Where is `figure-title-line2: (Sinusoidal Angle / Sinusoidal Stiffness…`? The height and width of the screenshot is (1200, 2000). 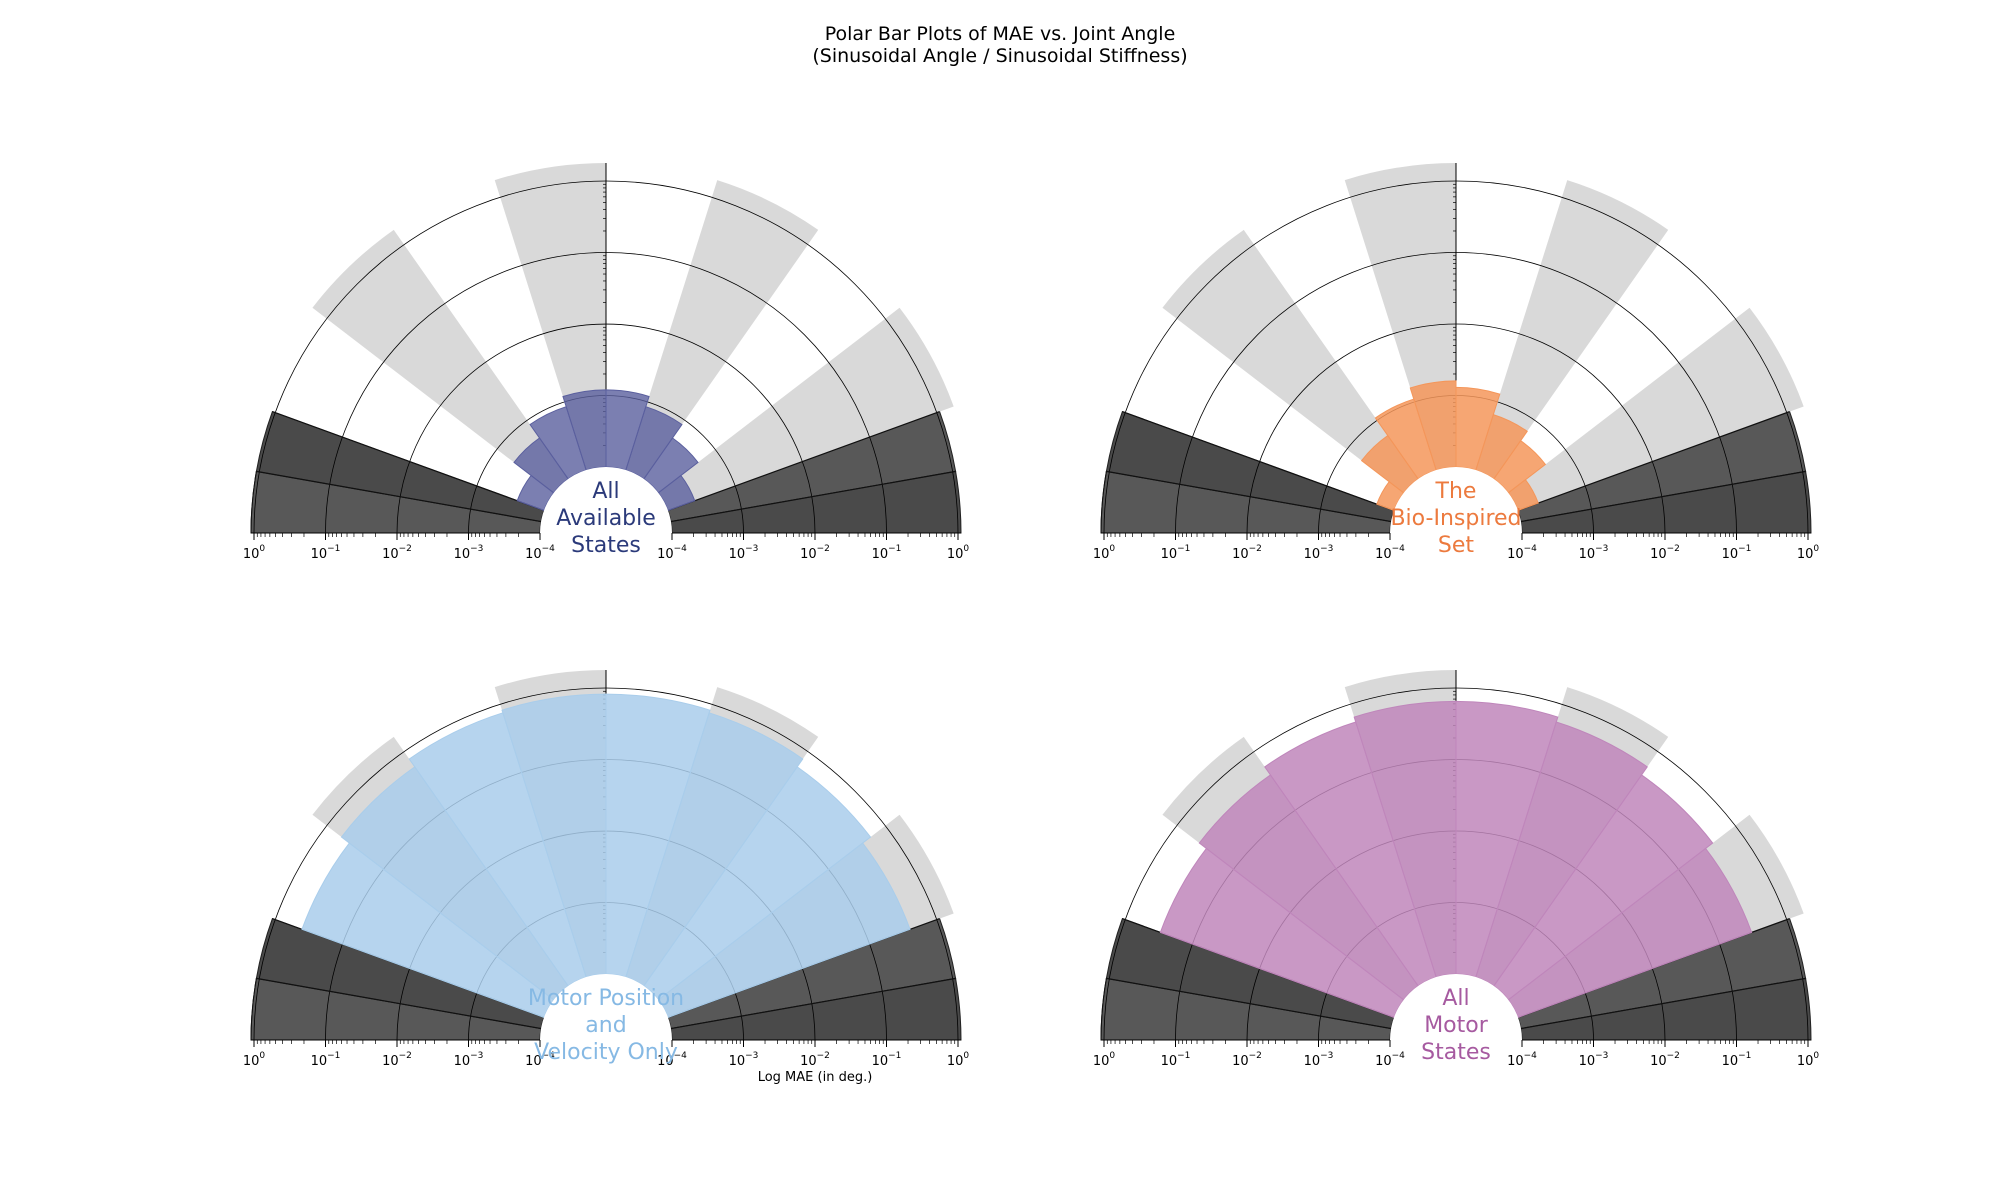 figure-title-line2: (Sinusoidal Angle / Sinusoidal Stiffness… is located at coordinates (999, 56).